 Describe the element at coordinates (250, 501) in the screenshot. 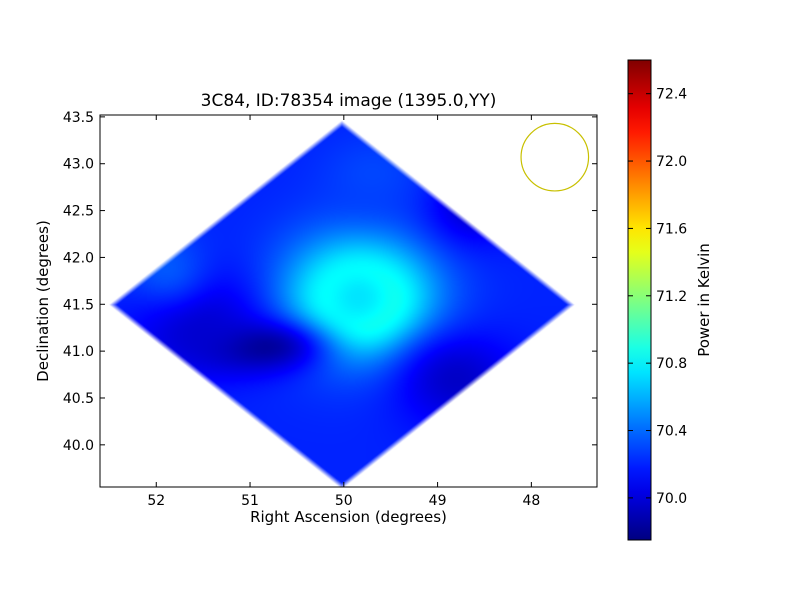

I see `x-tick-label: 51` at that location.